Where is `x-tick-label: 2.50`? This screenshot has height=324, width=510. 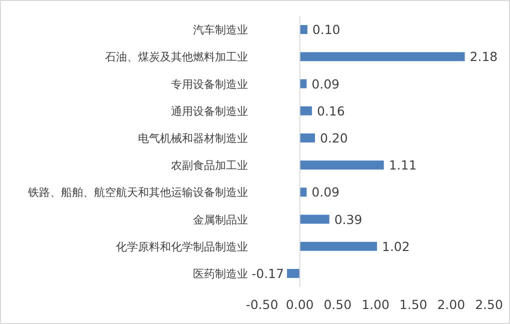 x-tick-label: 2.50 is located at coordinates (489, 304).